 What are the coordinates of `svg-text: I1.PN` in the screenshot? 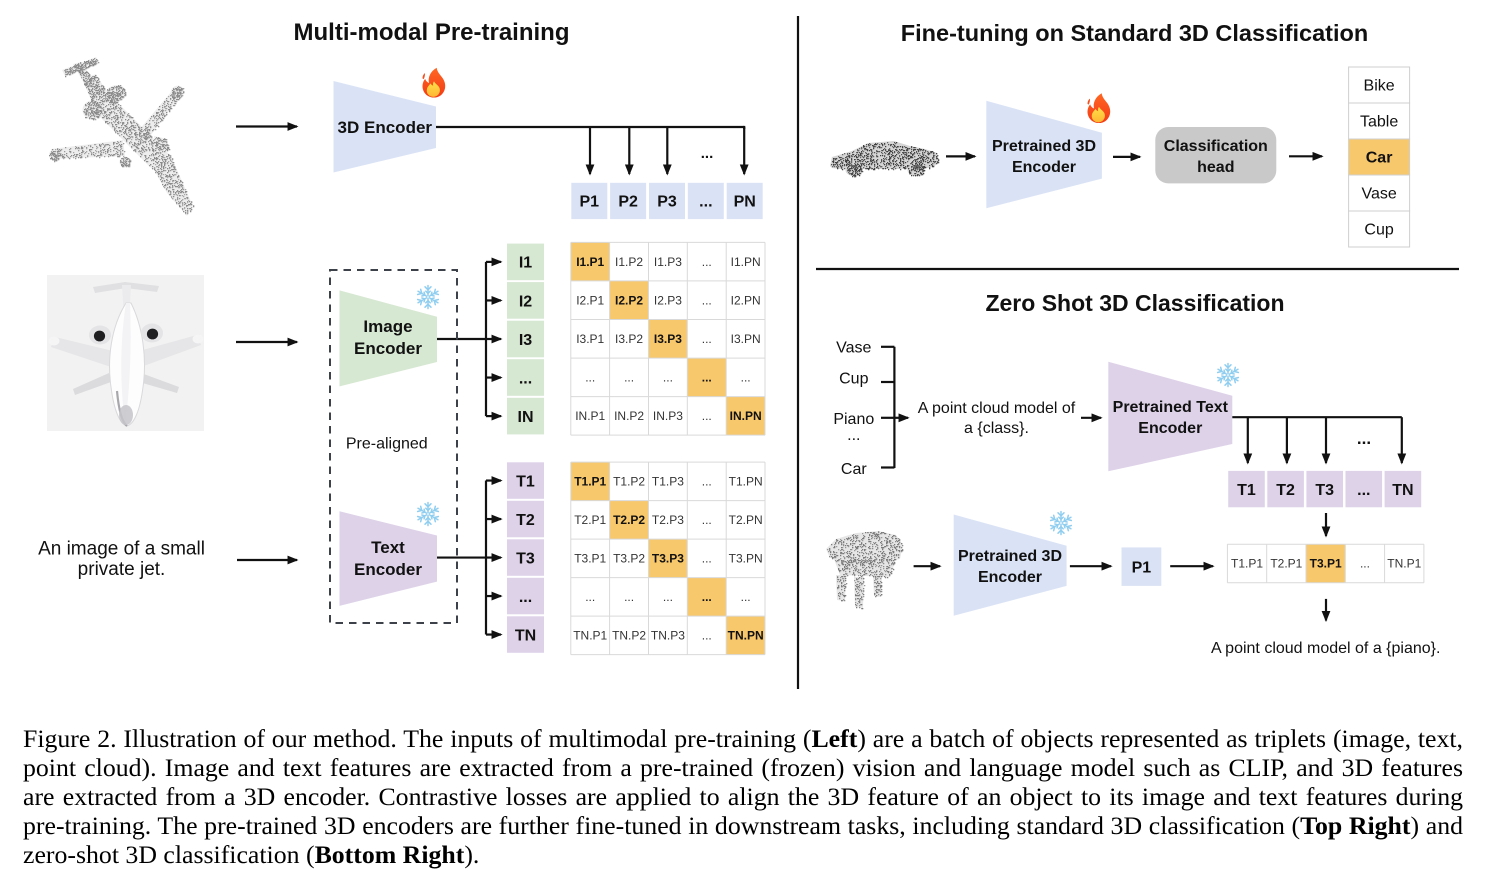 It's located at (746, 262).